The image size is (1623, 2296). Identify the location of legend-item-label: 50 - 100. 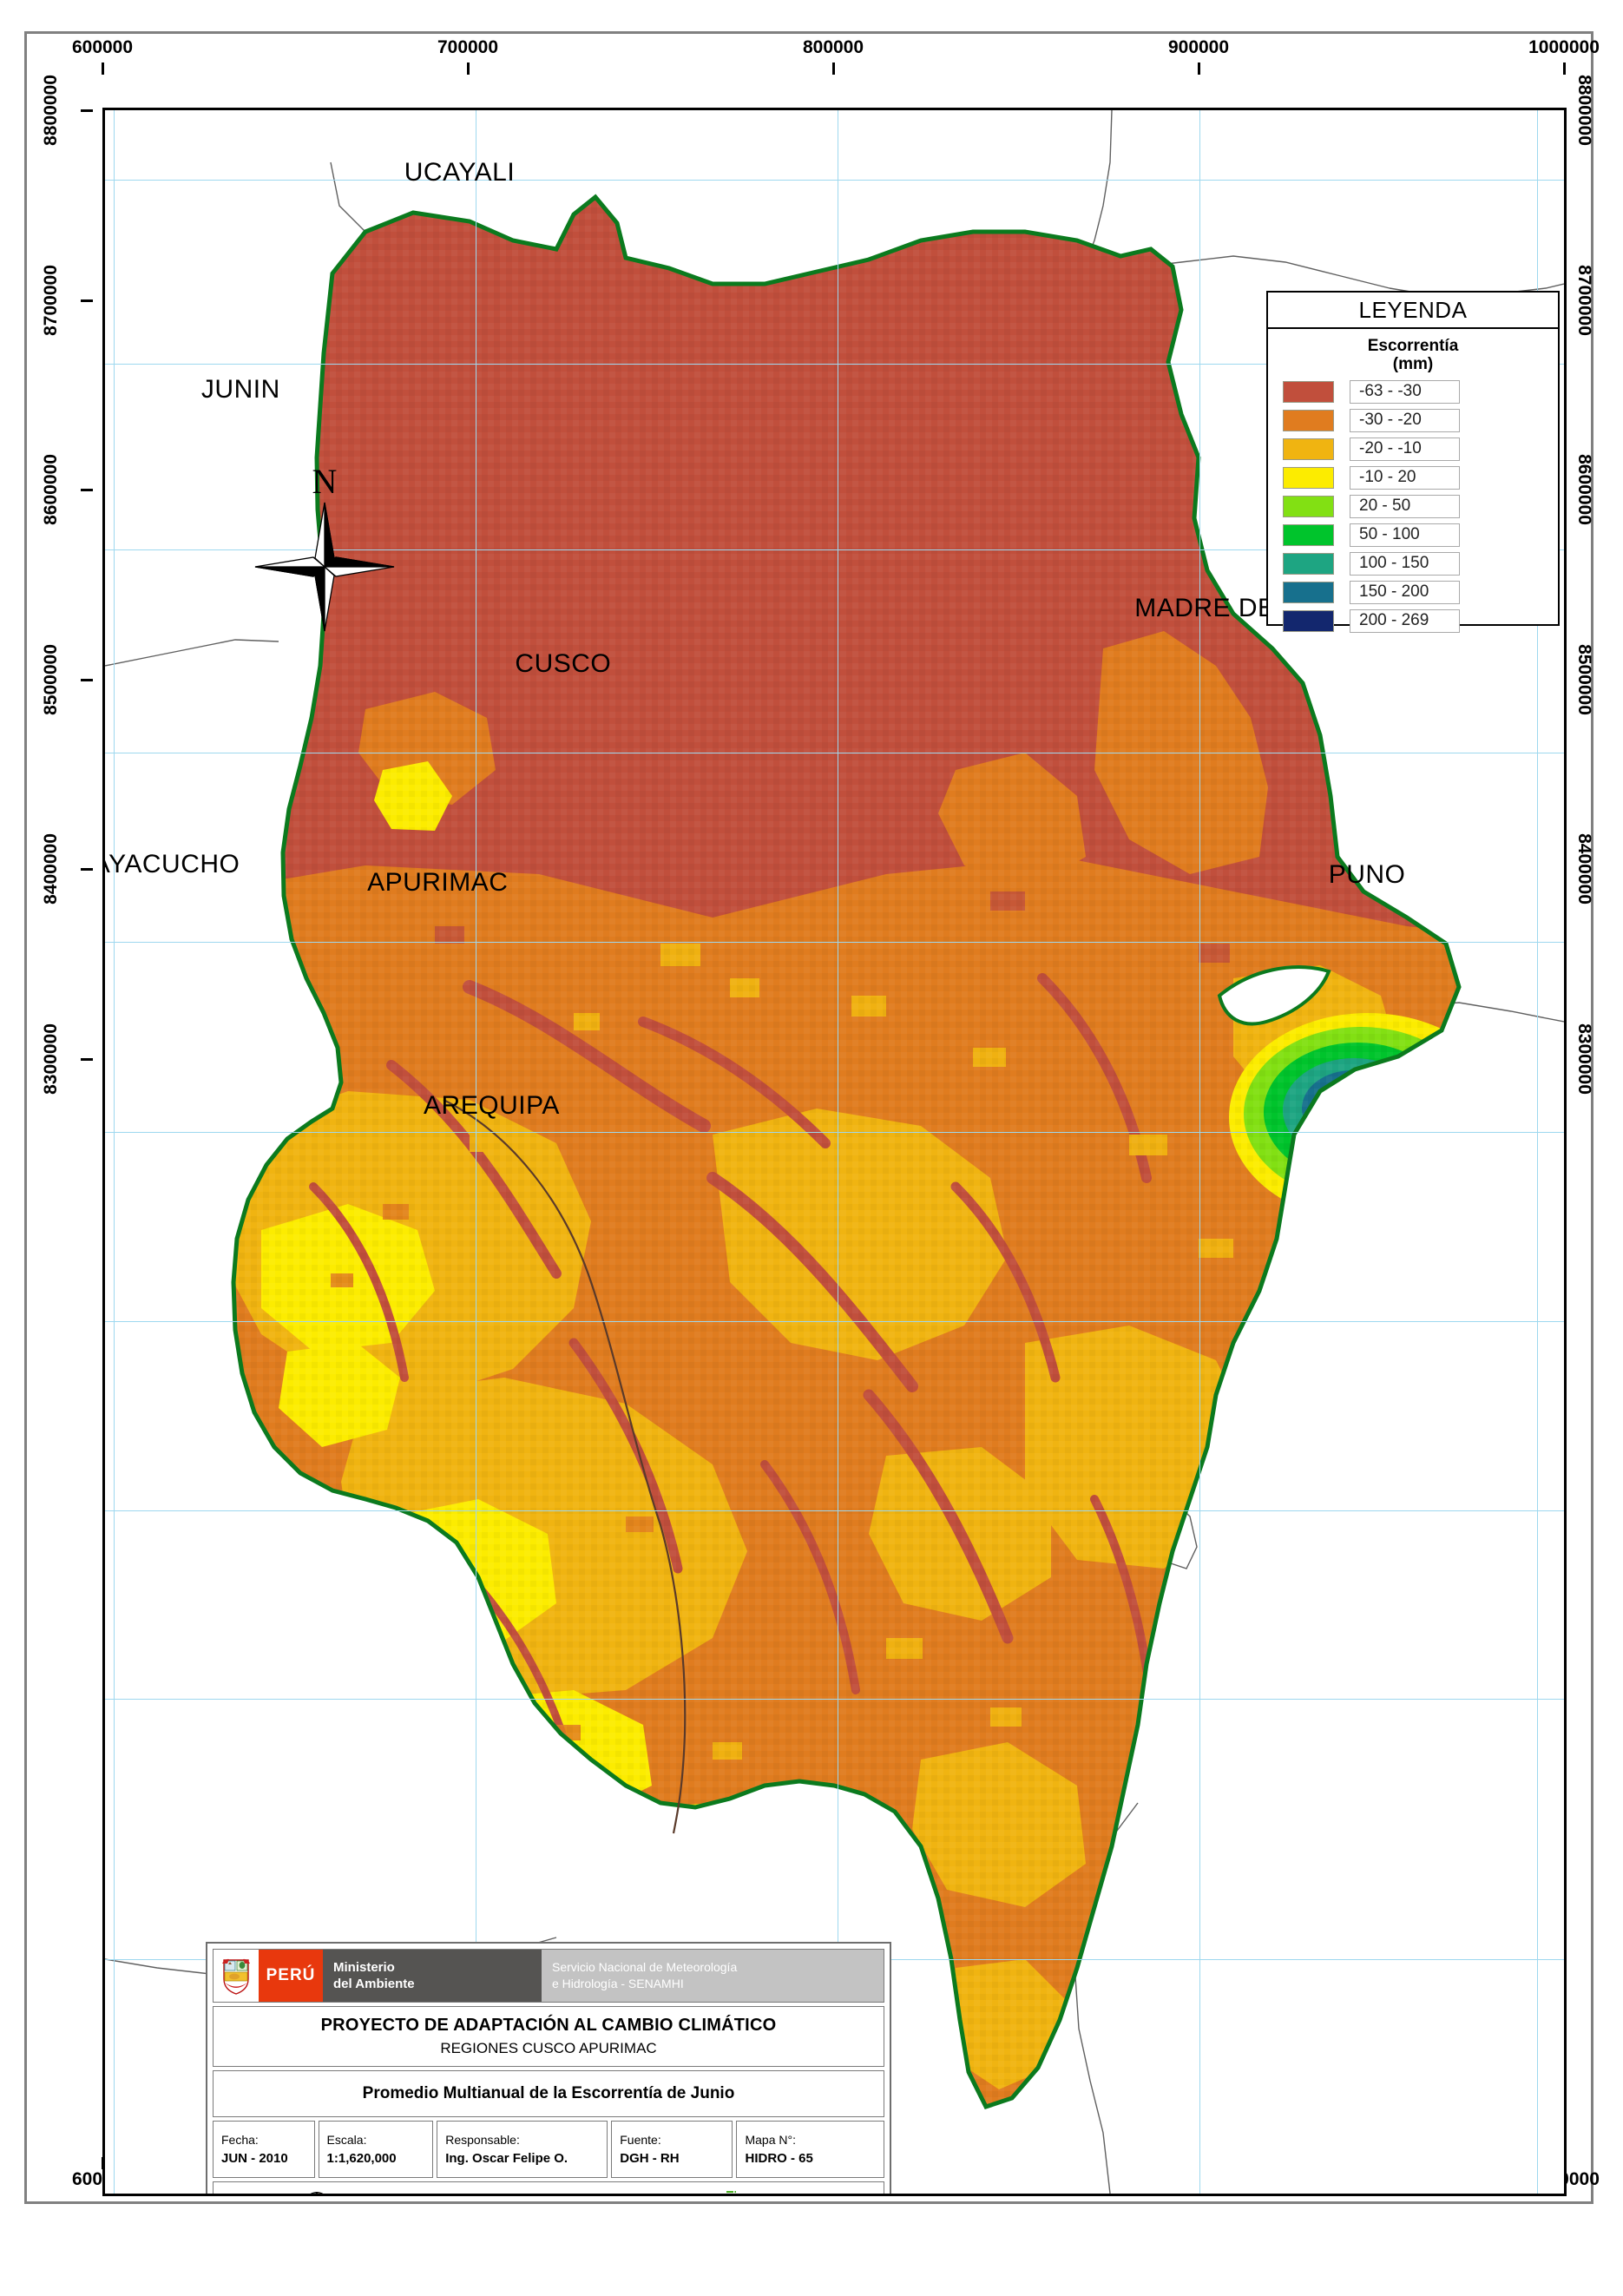
(1405, 535).